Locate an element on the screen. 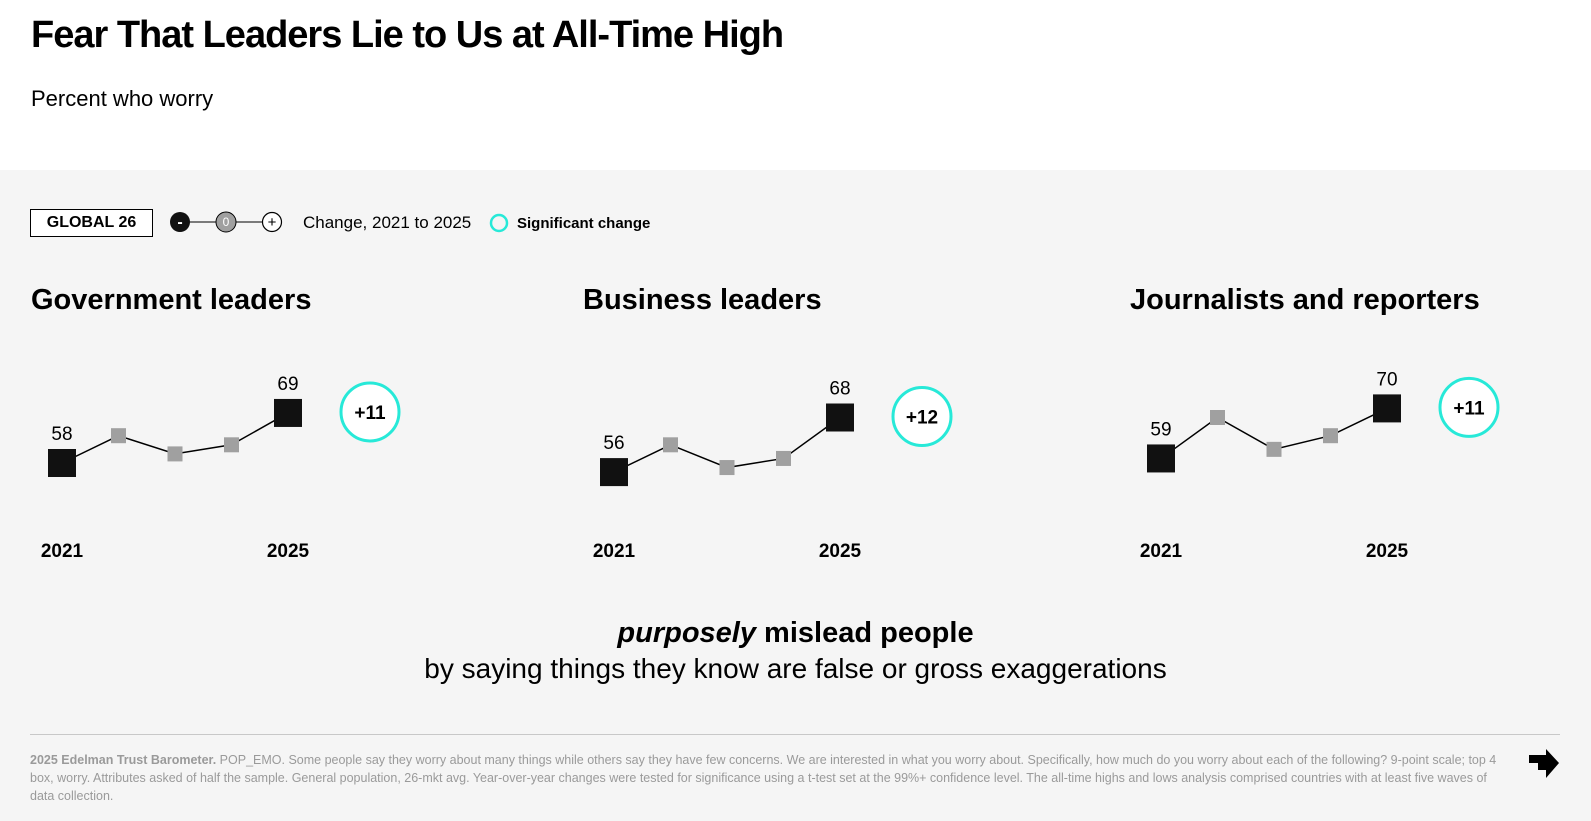 The height and width of the screenshot is (821, 1591). chart-plot: 59 70 2021 2025 +11 is located at coordinates (1320, 465).